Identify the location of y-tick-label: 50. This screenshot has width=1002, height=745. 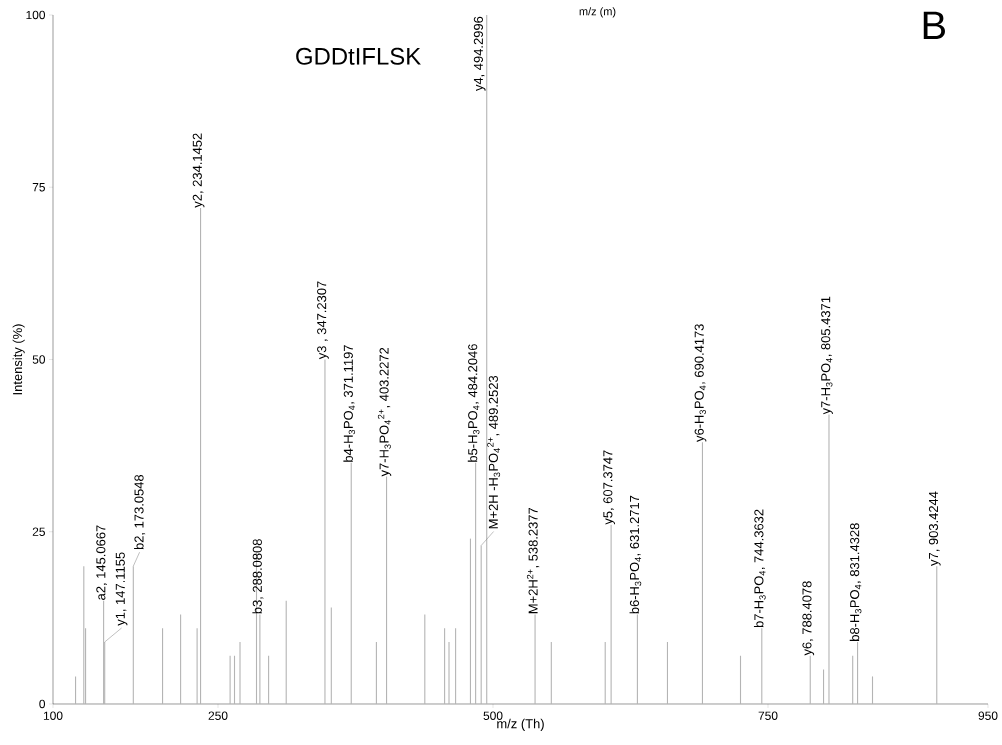
(39, 359).